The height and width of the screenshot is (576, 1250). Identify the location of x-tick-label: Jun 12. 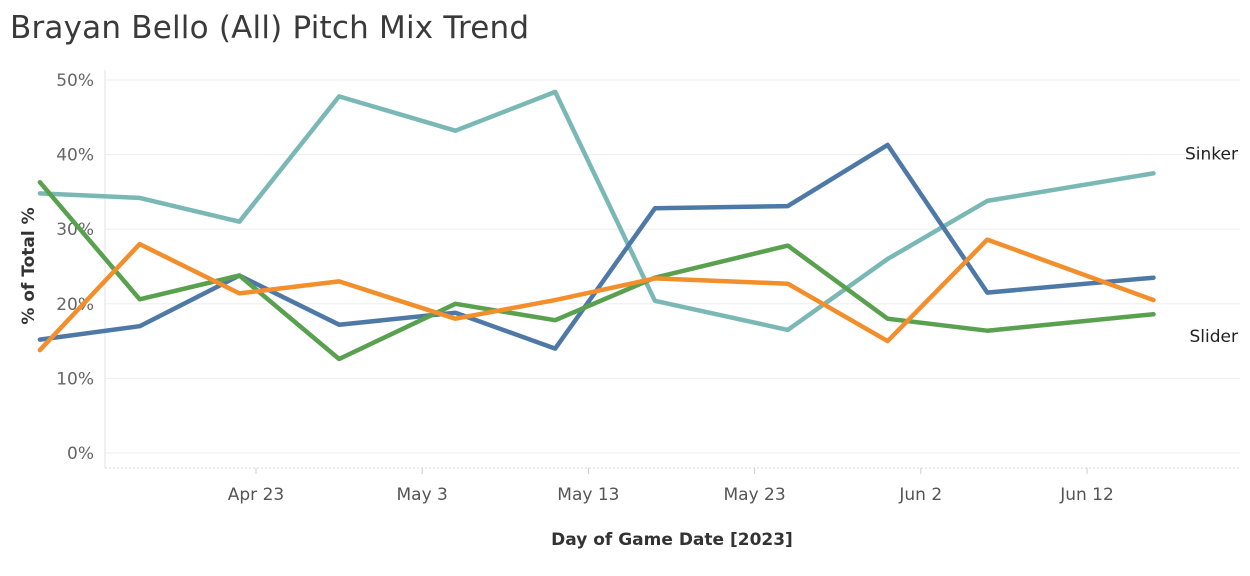
(1086, 495).